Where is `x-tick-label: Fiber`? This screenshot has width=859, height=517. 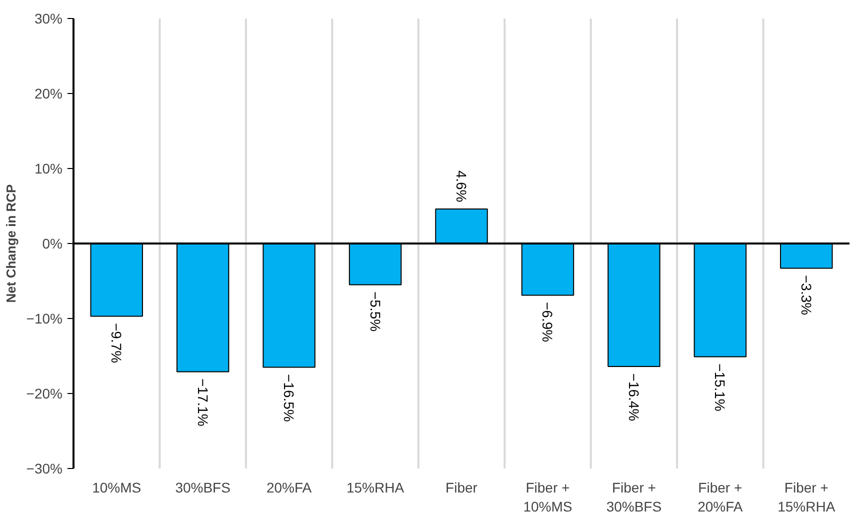
x-tick-label: Fiber is located at coordinates (462, 488).